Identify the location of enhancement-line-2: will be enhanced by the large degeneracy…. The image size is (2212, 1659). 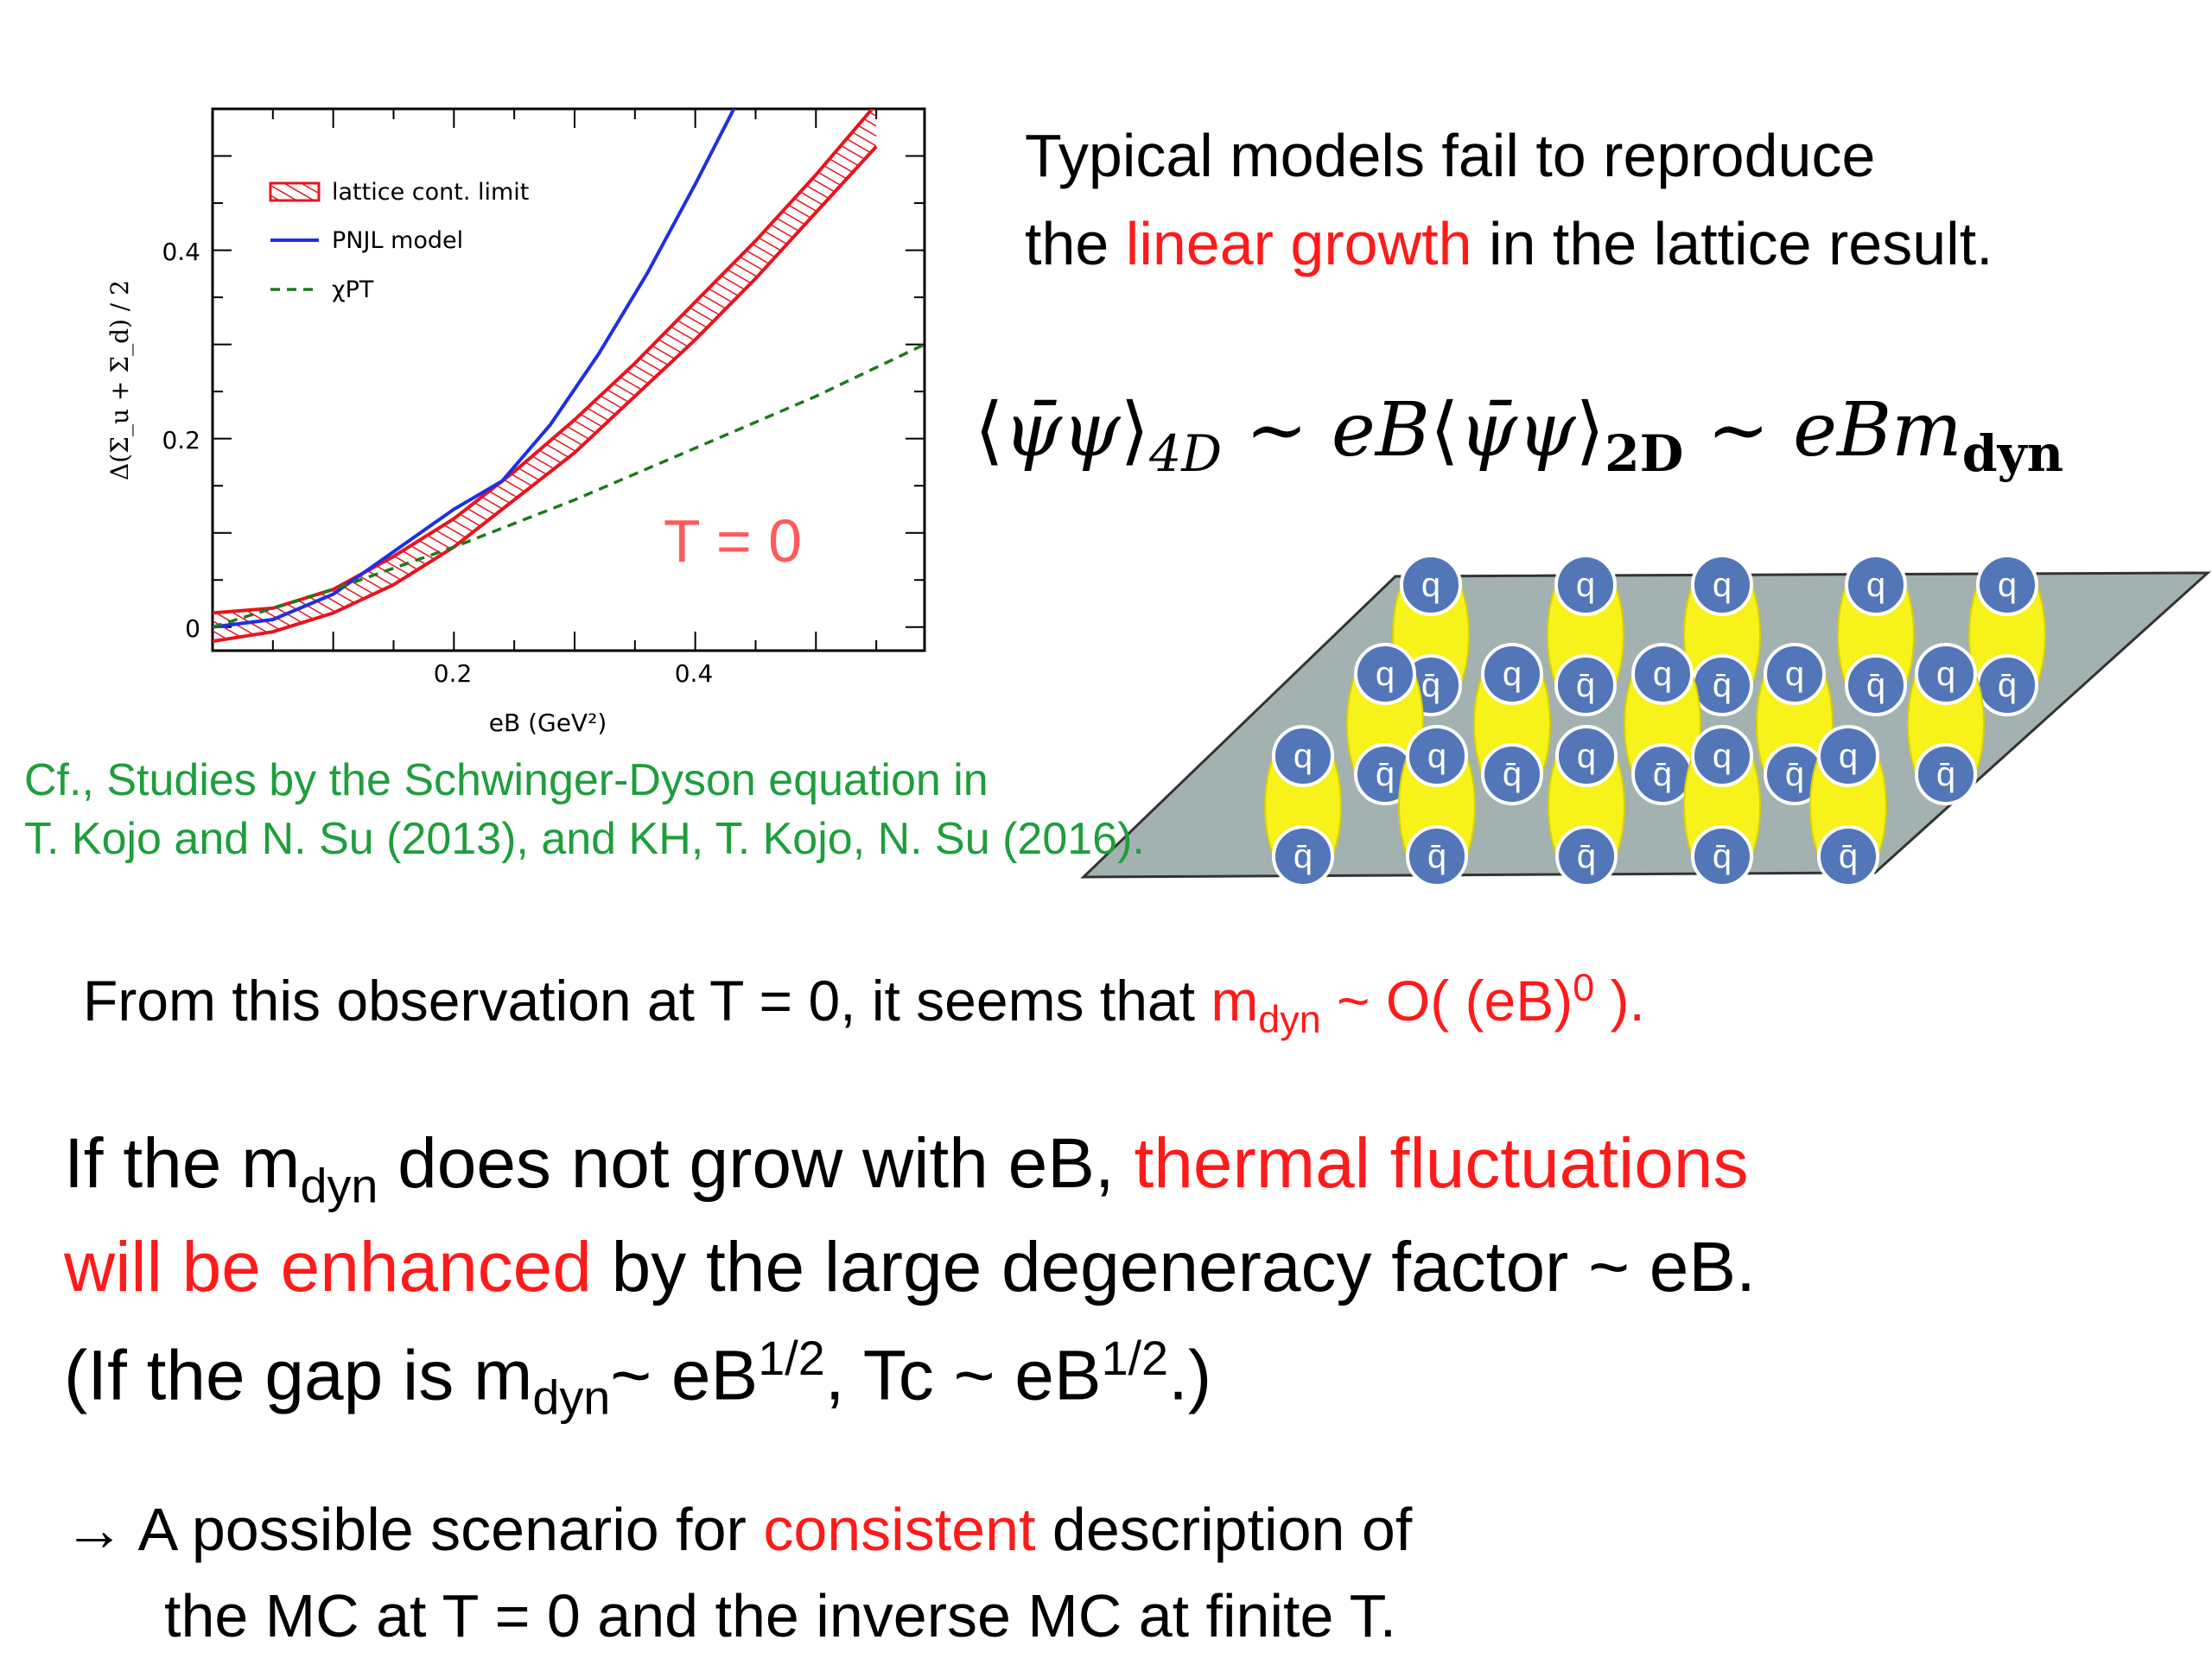
(910, 1267).